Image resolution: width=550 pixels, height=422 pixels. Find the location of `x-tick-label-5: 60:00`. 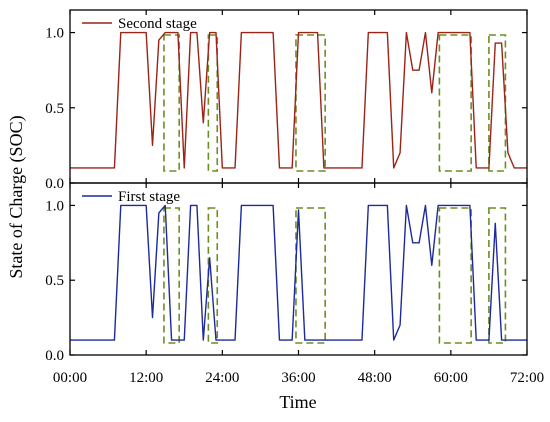

x-tick-label-5: 60:00 is located at coordinates (451, 378).